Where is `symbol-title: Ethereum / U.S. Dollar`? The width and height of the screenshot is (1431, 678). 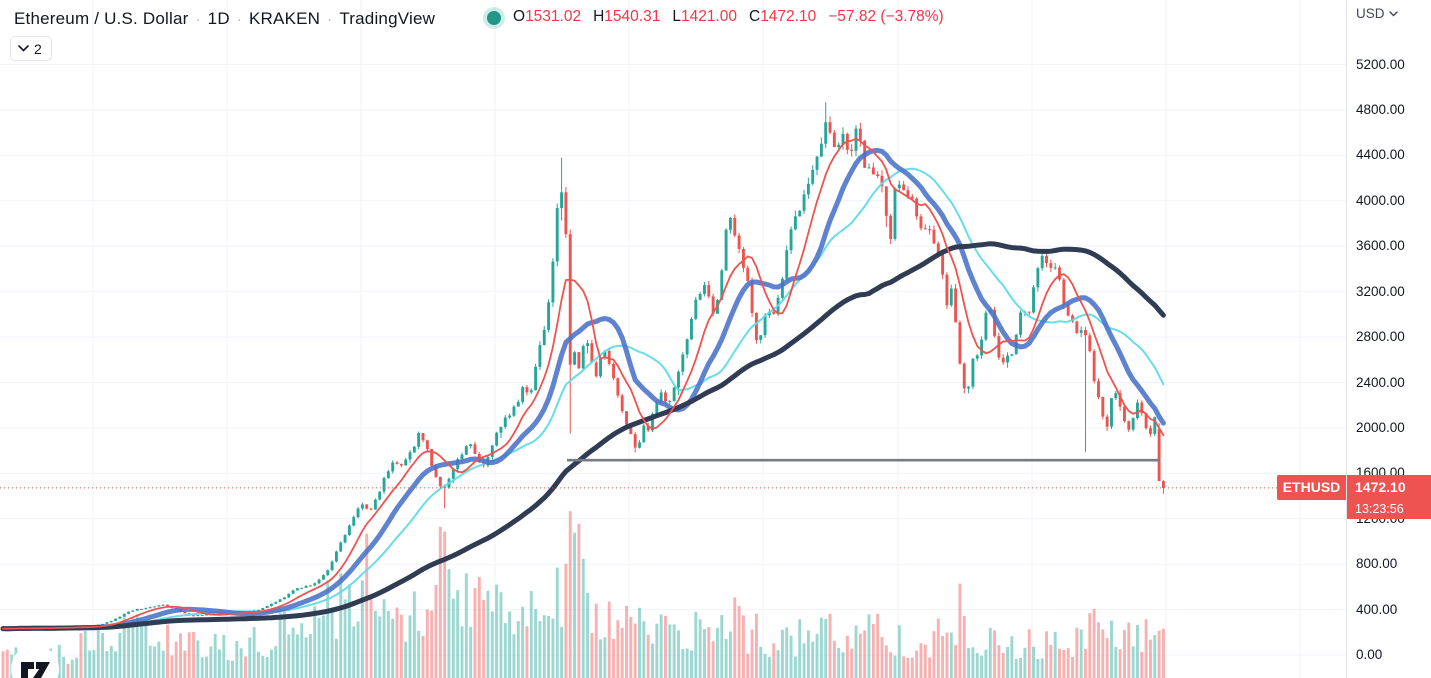 symbol-title: Ethereum / U.S. Dollar is located at coordinates (101, 18).